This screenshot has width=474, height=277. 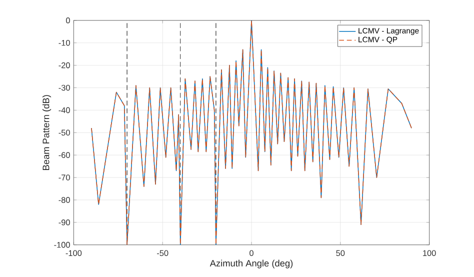 I want to click on y-tick-label: -60, so click(x=64, y=155).